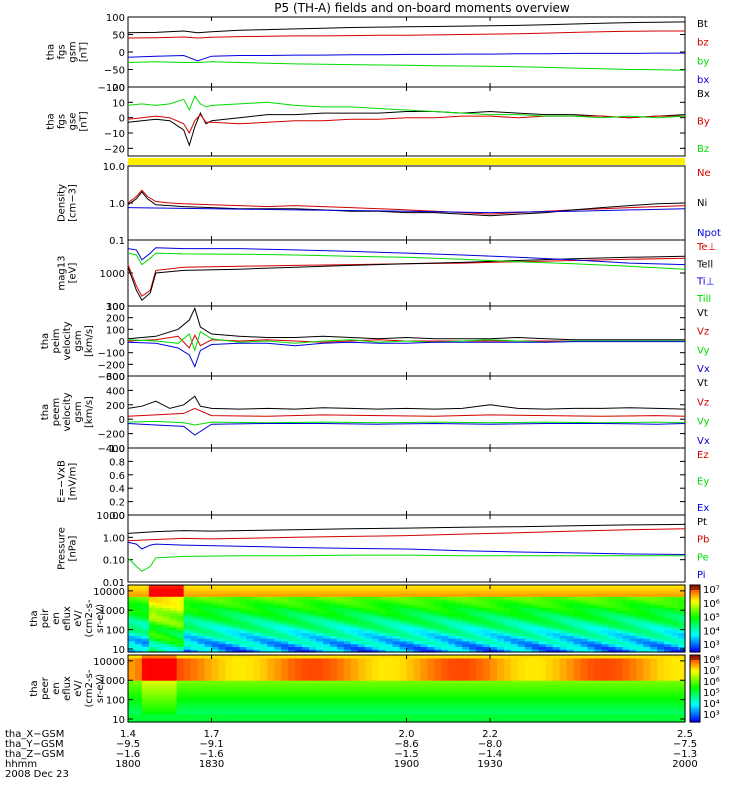  Describe the element at coordinates (684, 764) in the screenshot. I see `axis-row-value: 2000` at that location.